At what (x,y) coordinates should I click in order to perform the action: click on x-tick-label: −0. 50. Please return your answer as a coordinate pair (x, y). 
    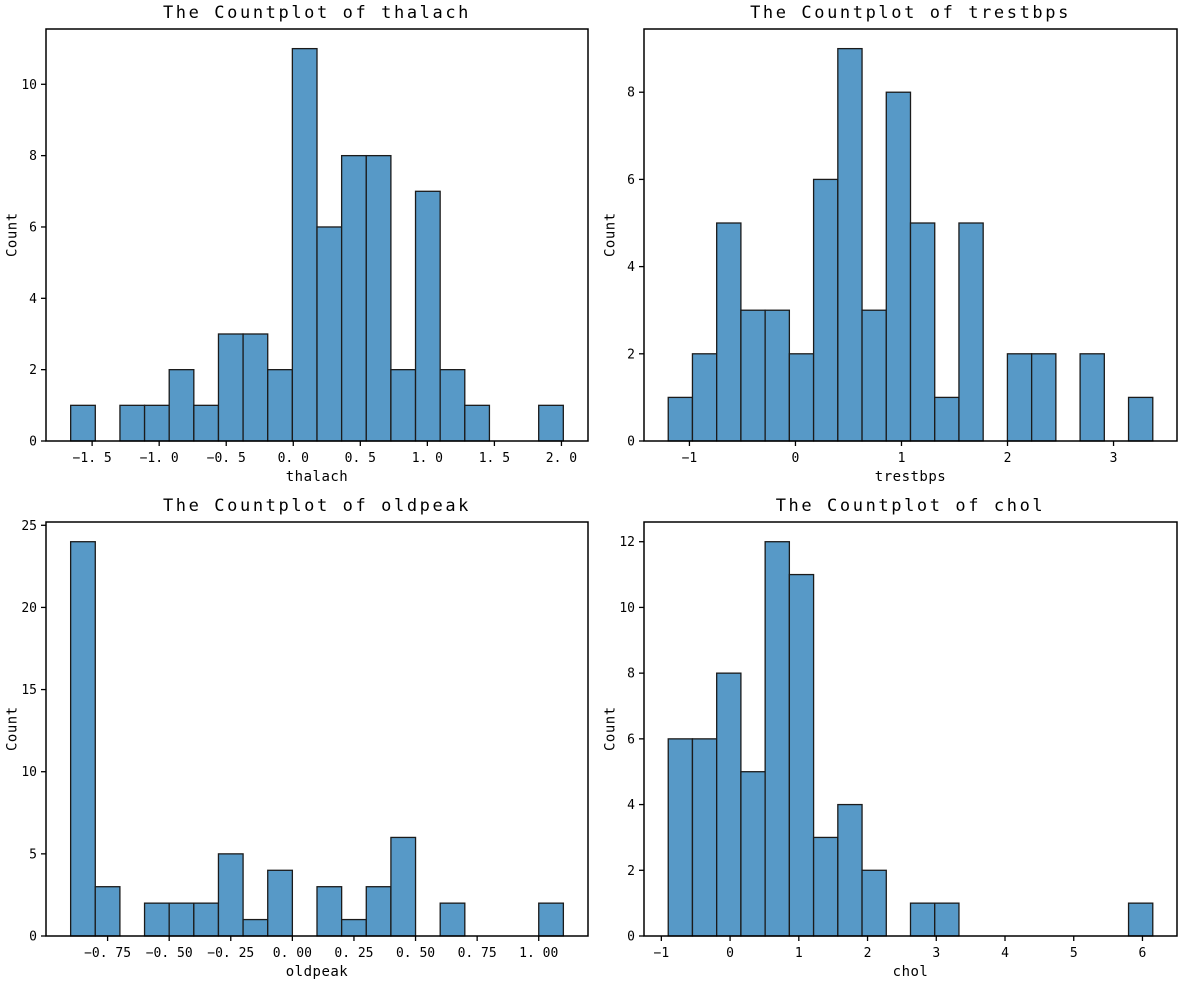
    Looking at the image, I should click on (169, 953).